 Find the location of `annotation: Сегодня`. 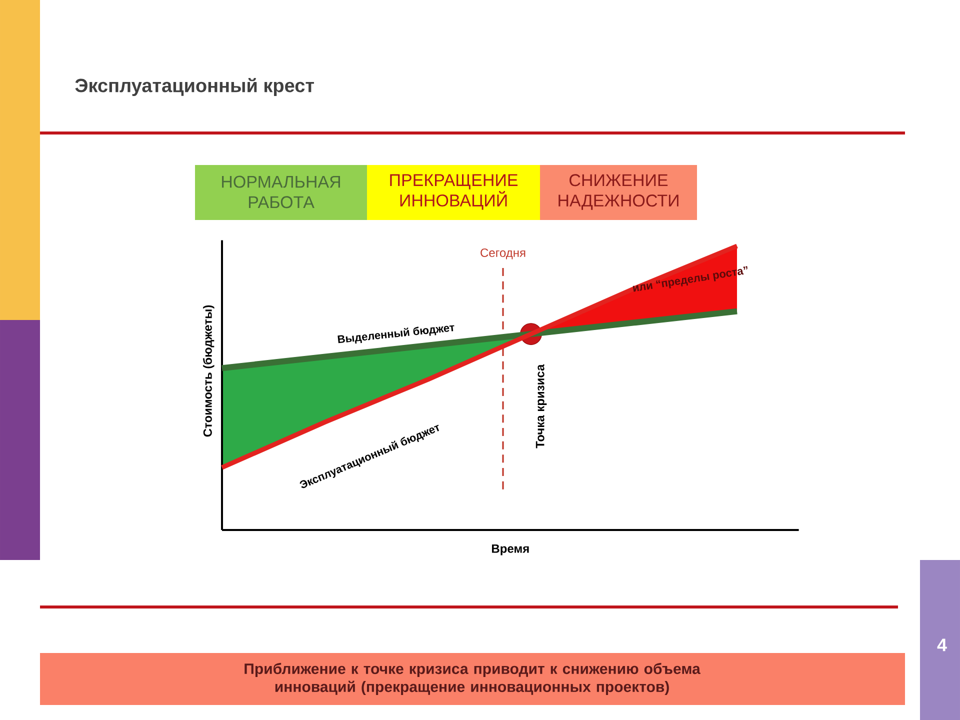

annotation: Сегодня is located at coordinates (503, 254).